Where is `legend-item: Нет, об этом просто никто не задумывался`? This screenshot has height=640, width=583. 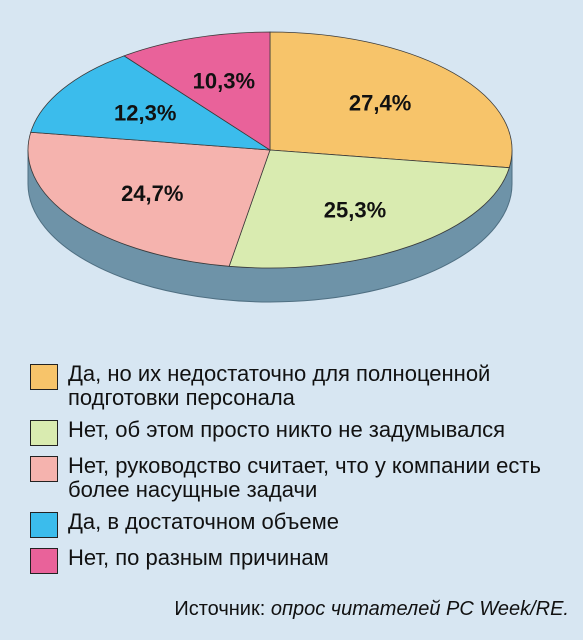
legend-item: Нет, об этом просто никто не задумывался is located at coordinates (302, 432).